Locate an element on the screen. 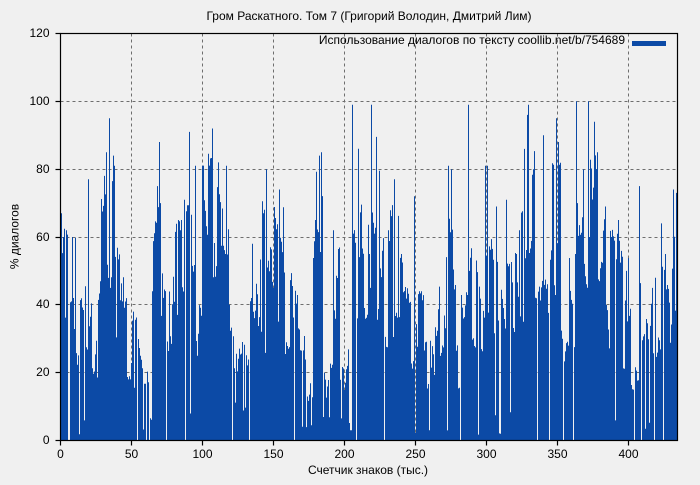 This screenshot has width=700, height=485. svg-text: 400 is located at coordinates (628, 454).